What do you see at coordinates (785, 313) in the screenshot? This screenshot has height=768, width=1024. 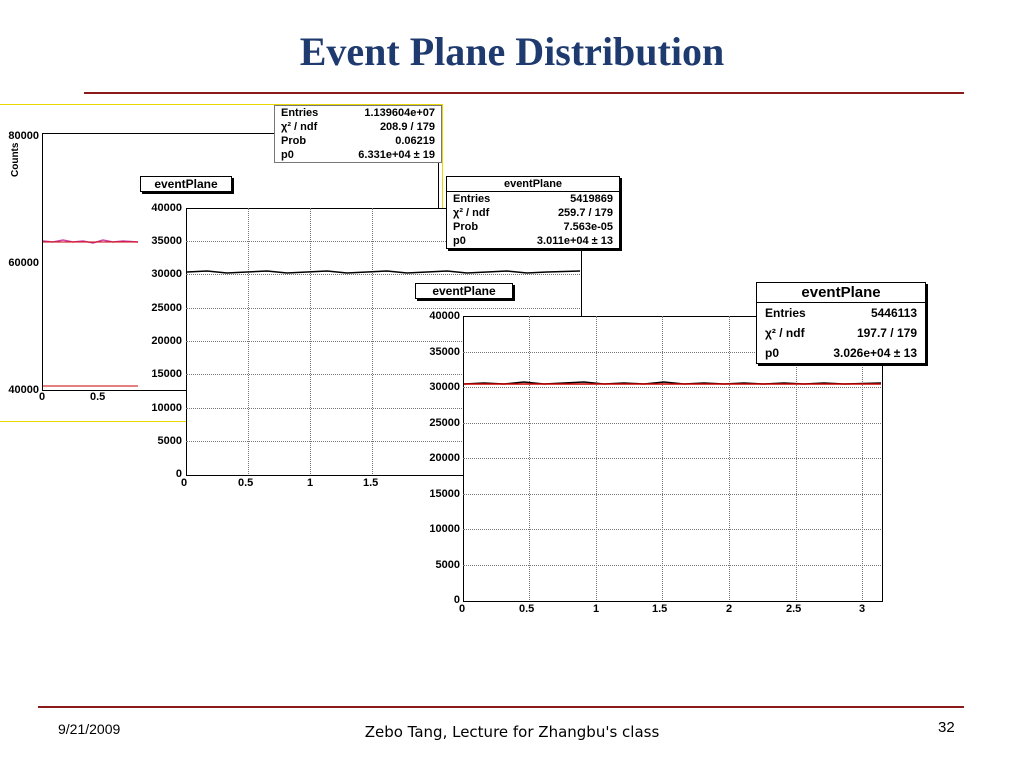 I see `plot-3-stat-key: Entries` at bounding box center [785, 313].